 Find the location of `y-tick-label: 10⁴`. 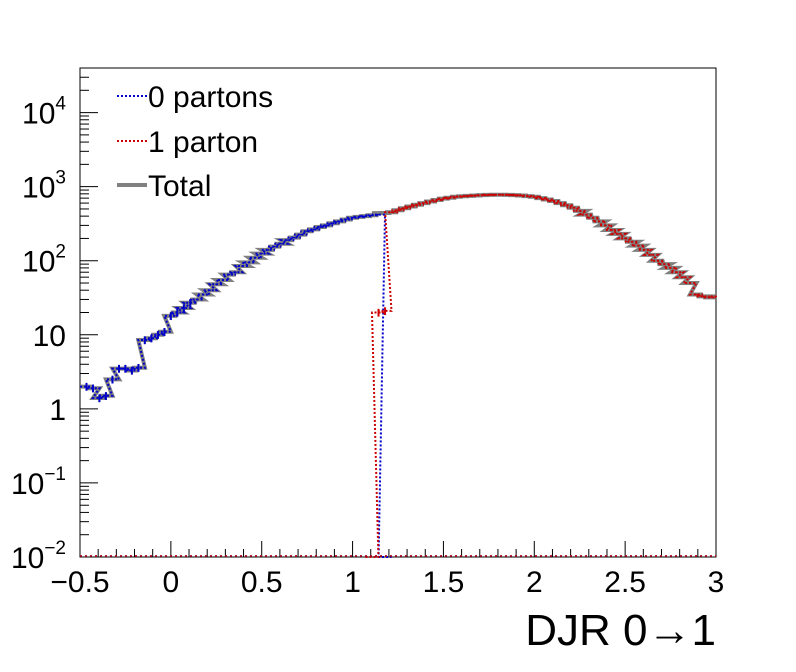

y-tick-label: 10⁴ is located at coordinates (44, 112).